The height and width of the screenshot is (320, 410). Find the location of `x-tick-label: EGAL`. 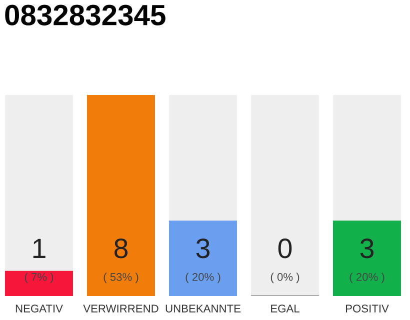

x-tick-label: EGAL is located at coordinates (285, 308).